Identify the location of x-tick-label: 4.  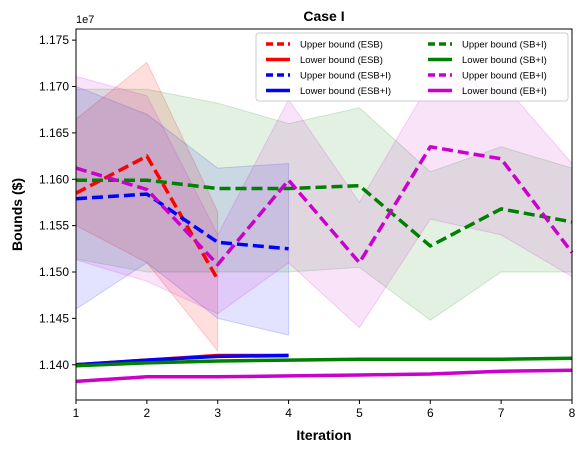
(288, 413).